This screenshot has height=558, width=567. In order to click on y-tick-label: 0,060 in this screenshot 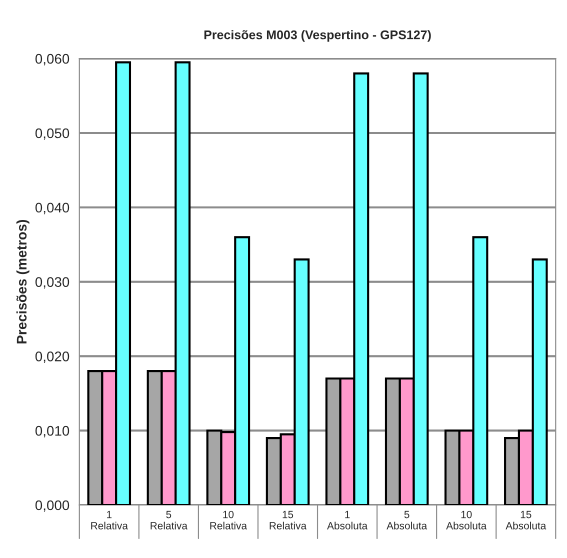, I will do `click(52, 60)`.